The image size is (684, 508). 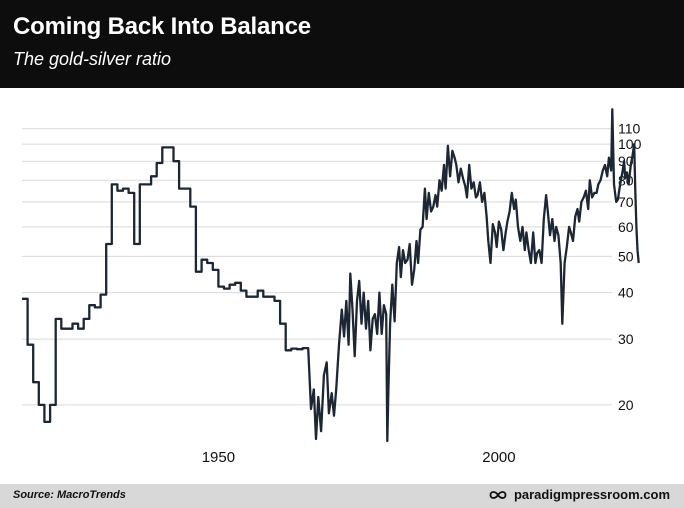 I want to click on x-tick-label-2000: 2000, so click(x=498, y=457).